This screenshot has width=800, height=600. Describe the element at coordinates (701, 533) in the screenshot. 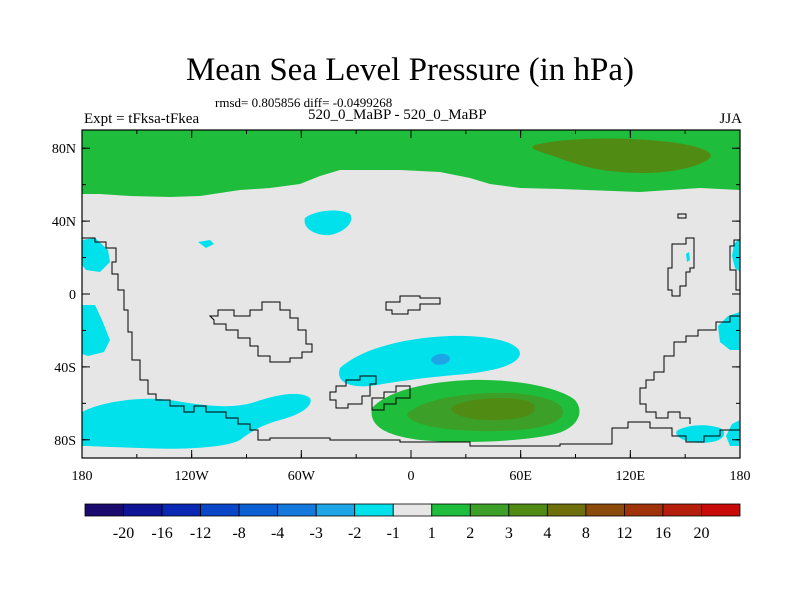

I see `colorbar-label: 20` at that location.